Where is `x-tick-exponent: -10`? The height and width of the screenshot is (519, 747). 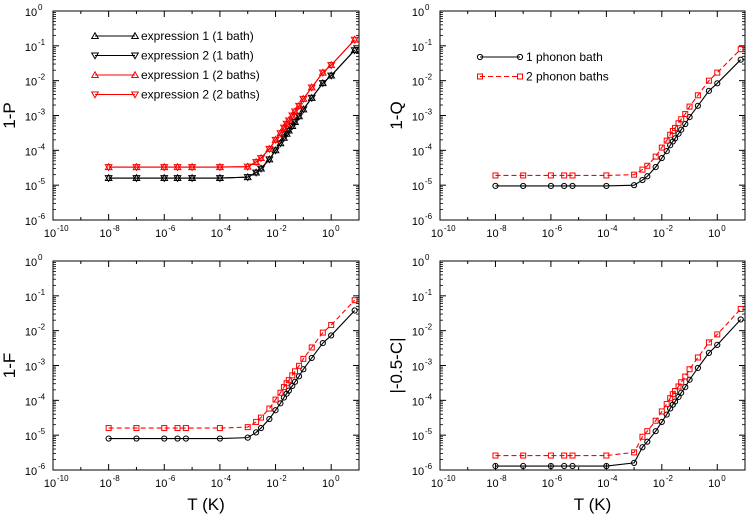 x-tick-exponent: -10 is located at coordinates (63, 228).